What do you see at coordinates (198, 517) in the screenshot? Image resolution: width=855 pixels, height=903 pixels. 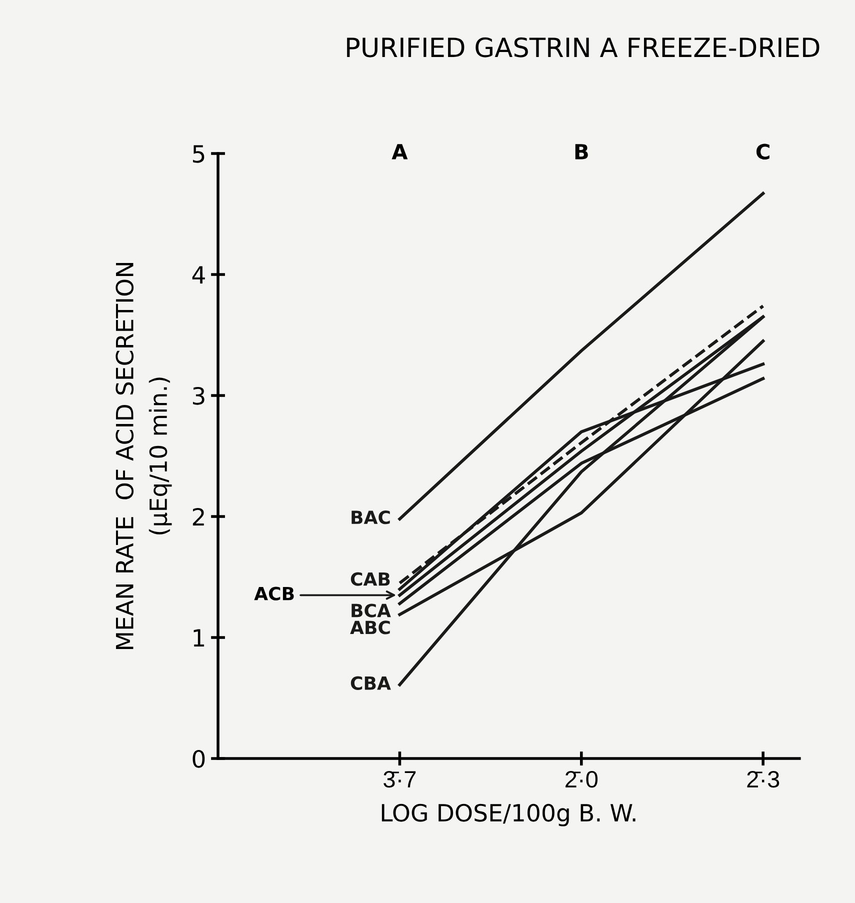 I see `y-tick-label: 2` at bounding box center [198, 517].